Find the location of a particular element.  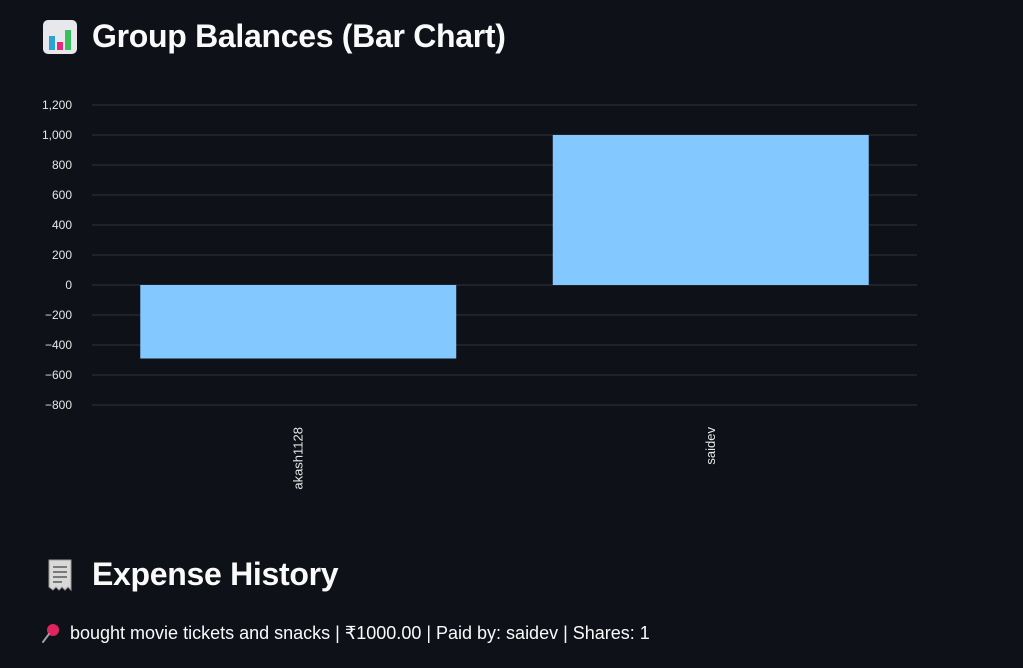

chart-section-title: Group Balances (Bar Chart) is located at coordinates (299, 36).